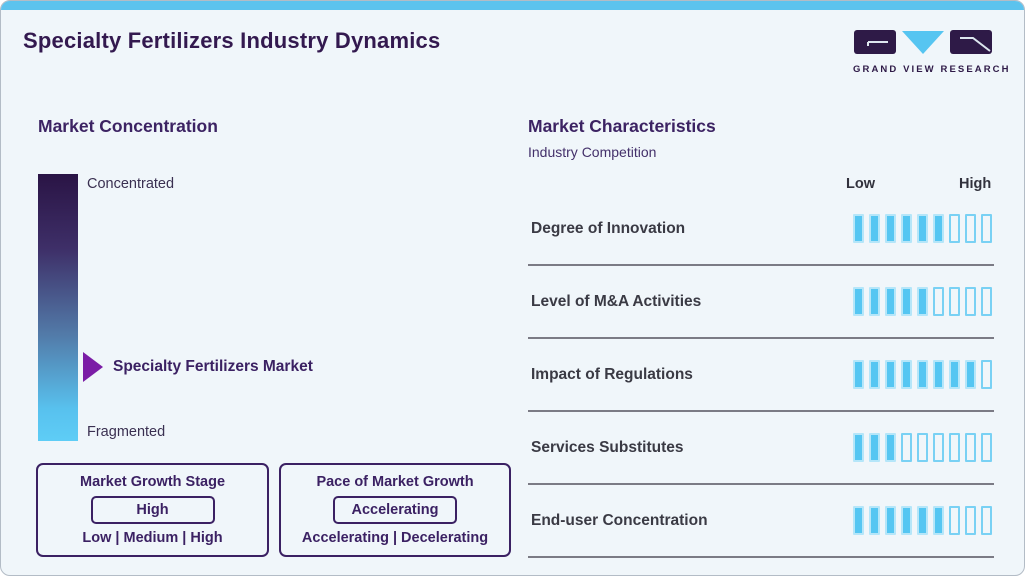 Image resolution: width=1025 pixels, height=576 pixels. I want to click on growth-stage-title: Market Growth Stage, so click(152, 482).